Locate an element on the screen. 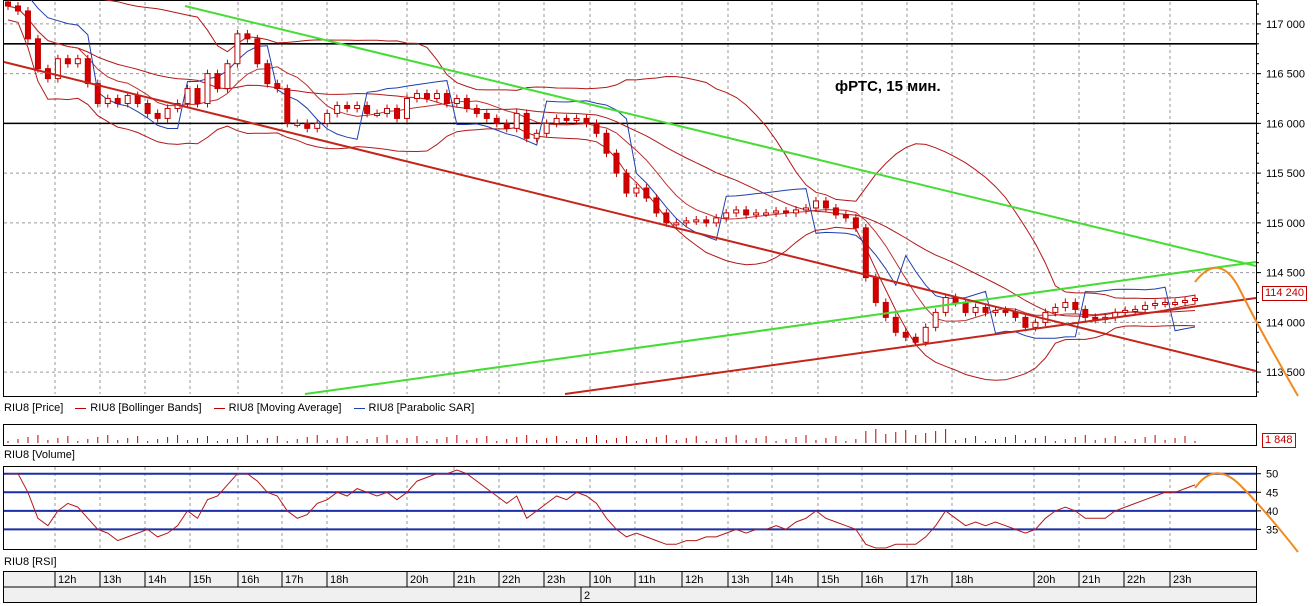  rsi-chart: 50 45 40 35 is located at coordinates (651, 510).